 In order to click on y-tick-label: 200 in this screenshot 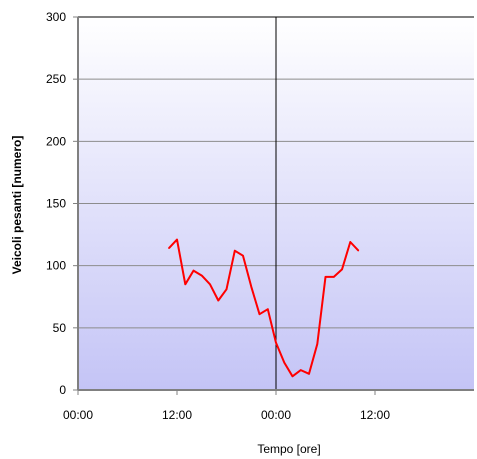, I will do `click(56, 141)`.